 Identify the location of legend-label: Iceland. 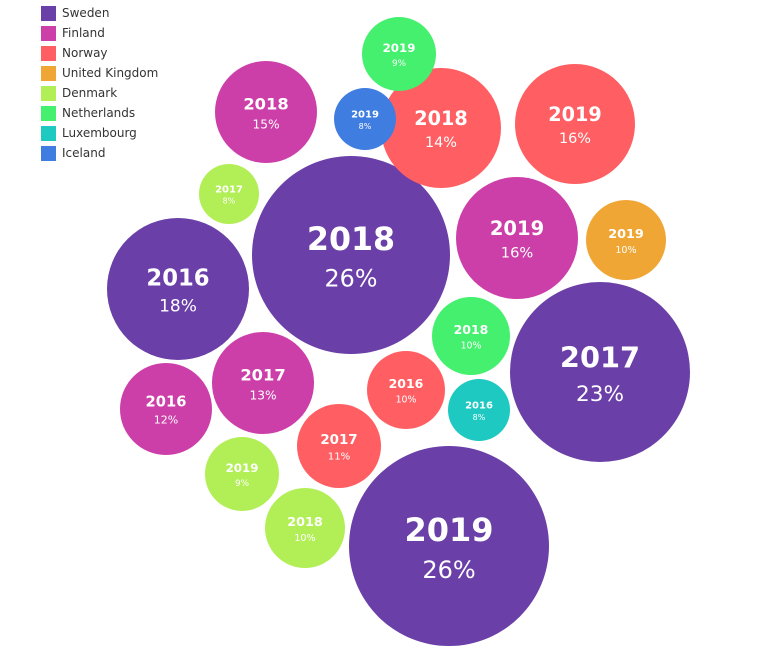
(84, 153).